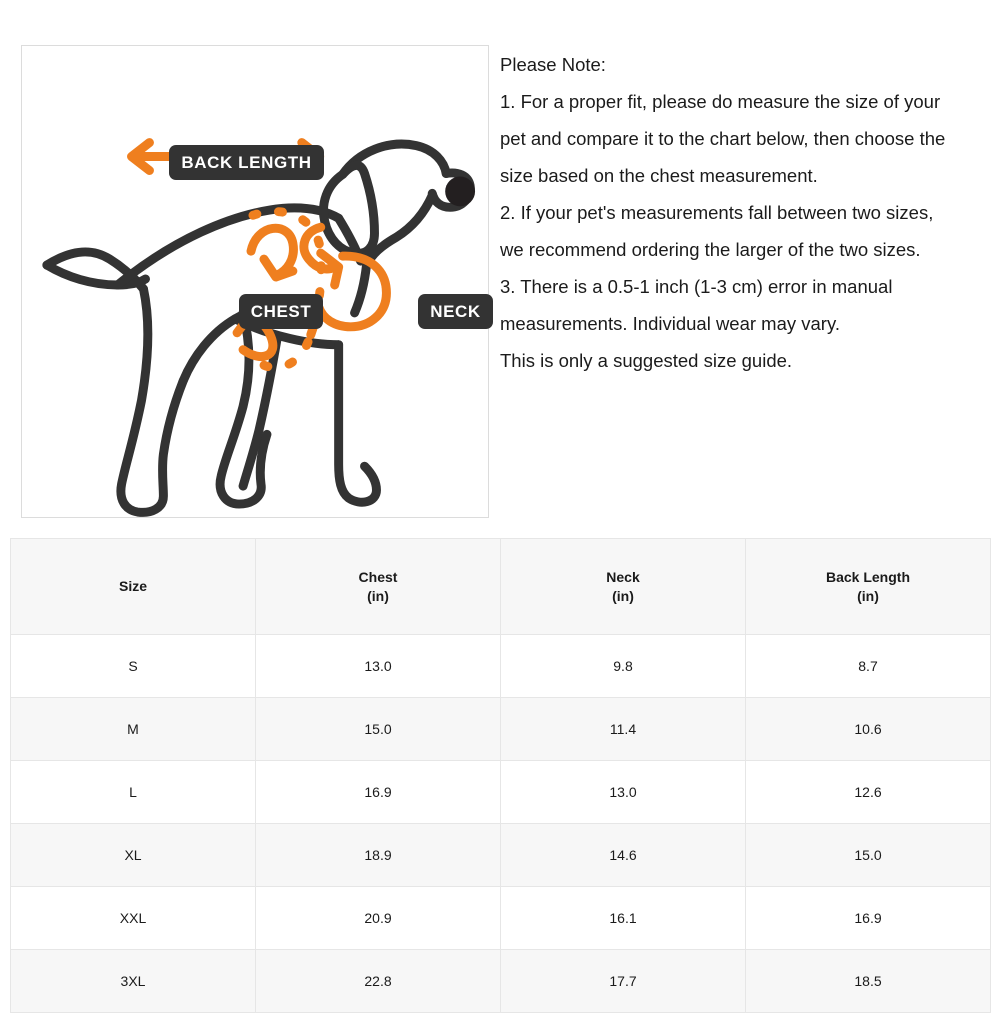  I want to click on cell-neck: 16.1, so click(623, 918).